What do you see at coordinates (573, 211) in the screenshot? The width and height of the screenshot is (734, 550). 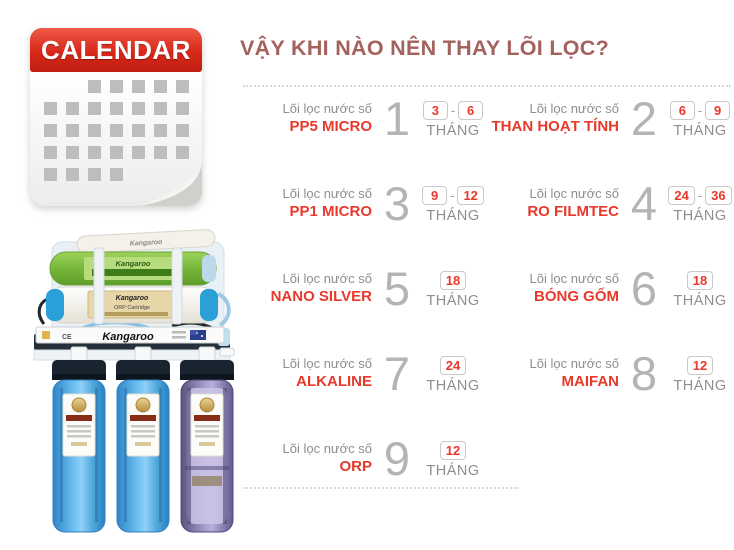 I see `filter-name: RO FILMTEC` at bounding box center [573, 211].